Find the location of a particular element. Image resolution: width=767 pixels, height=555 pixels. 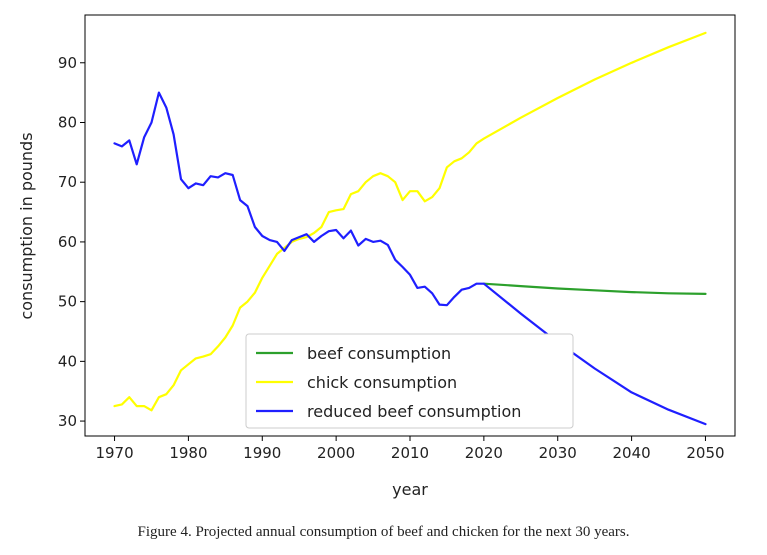

x-tick-label: 2010 is located at coordinates (410, 453).